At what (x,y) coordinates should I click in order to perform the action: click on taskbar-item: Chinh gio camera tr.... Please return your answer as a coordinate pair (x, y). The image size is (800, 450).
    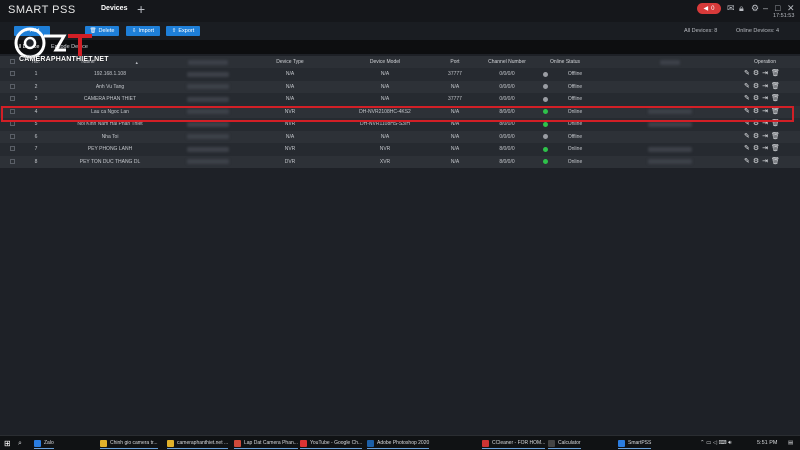
    Looking at the image, I should click on (129, 443).